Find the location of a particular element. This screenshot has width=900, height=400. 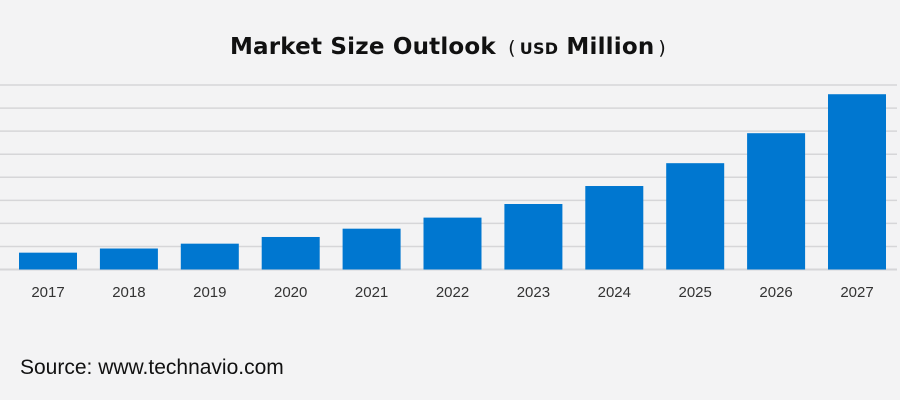

bar-2019 is located at coordinates (209, 256).